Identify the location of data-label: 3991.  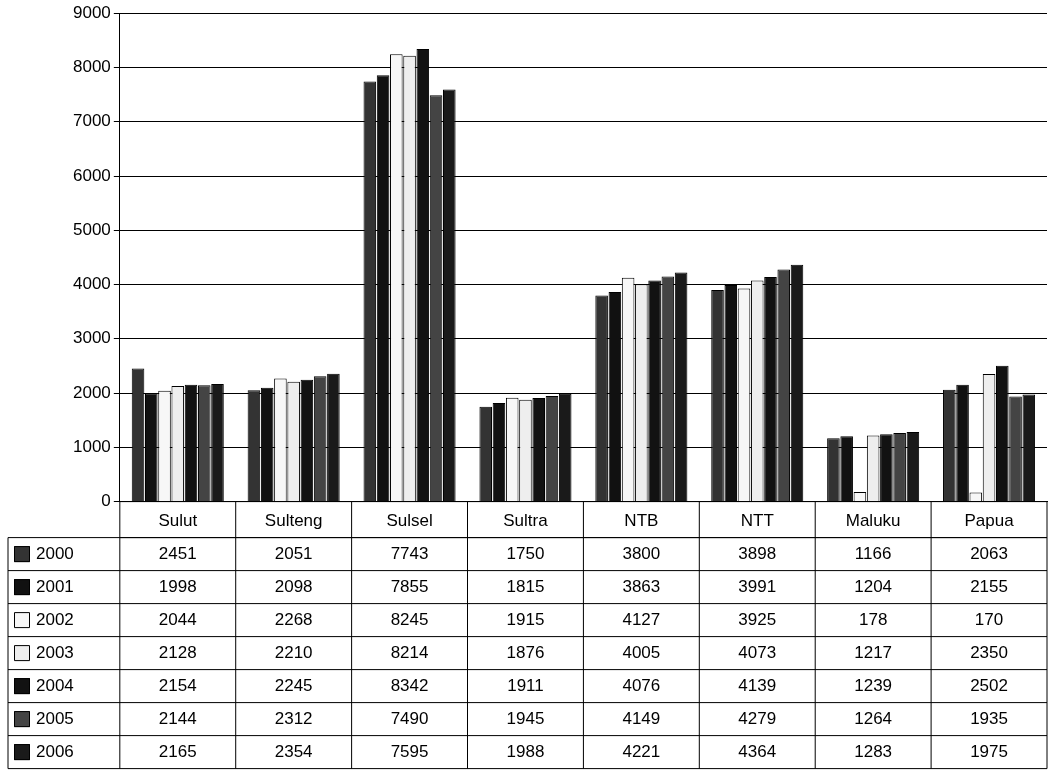
(757, 586).